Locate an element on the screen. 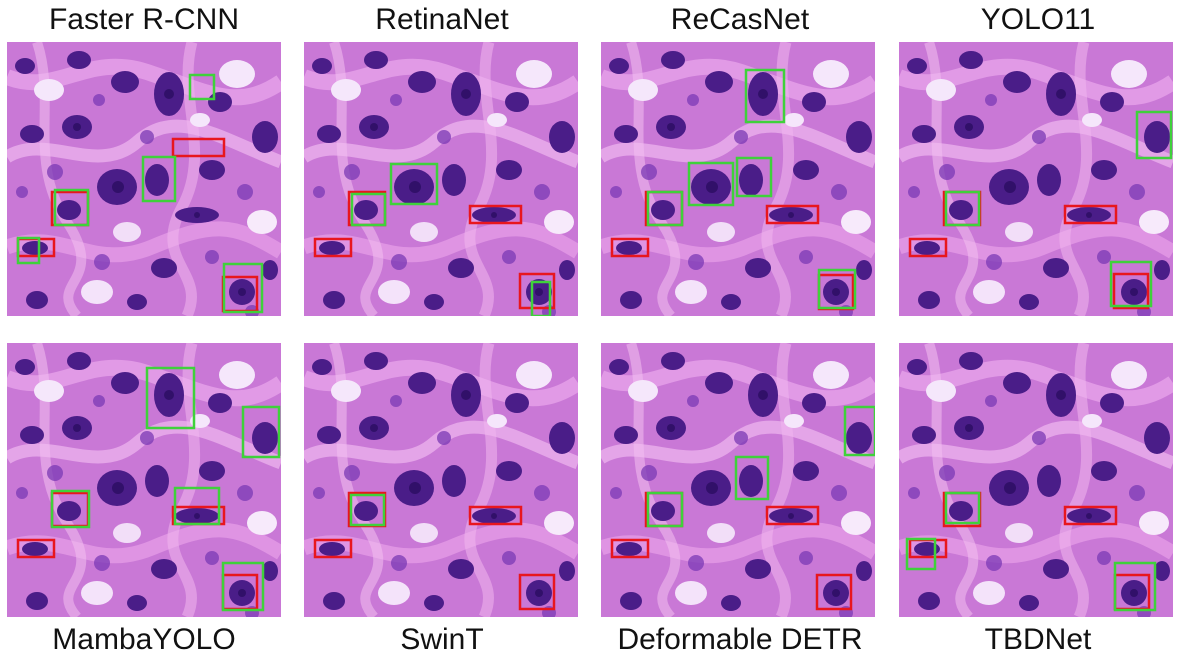  detection-panel-swint is located at coordinates (441, 480).